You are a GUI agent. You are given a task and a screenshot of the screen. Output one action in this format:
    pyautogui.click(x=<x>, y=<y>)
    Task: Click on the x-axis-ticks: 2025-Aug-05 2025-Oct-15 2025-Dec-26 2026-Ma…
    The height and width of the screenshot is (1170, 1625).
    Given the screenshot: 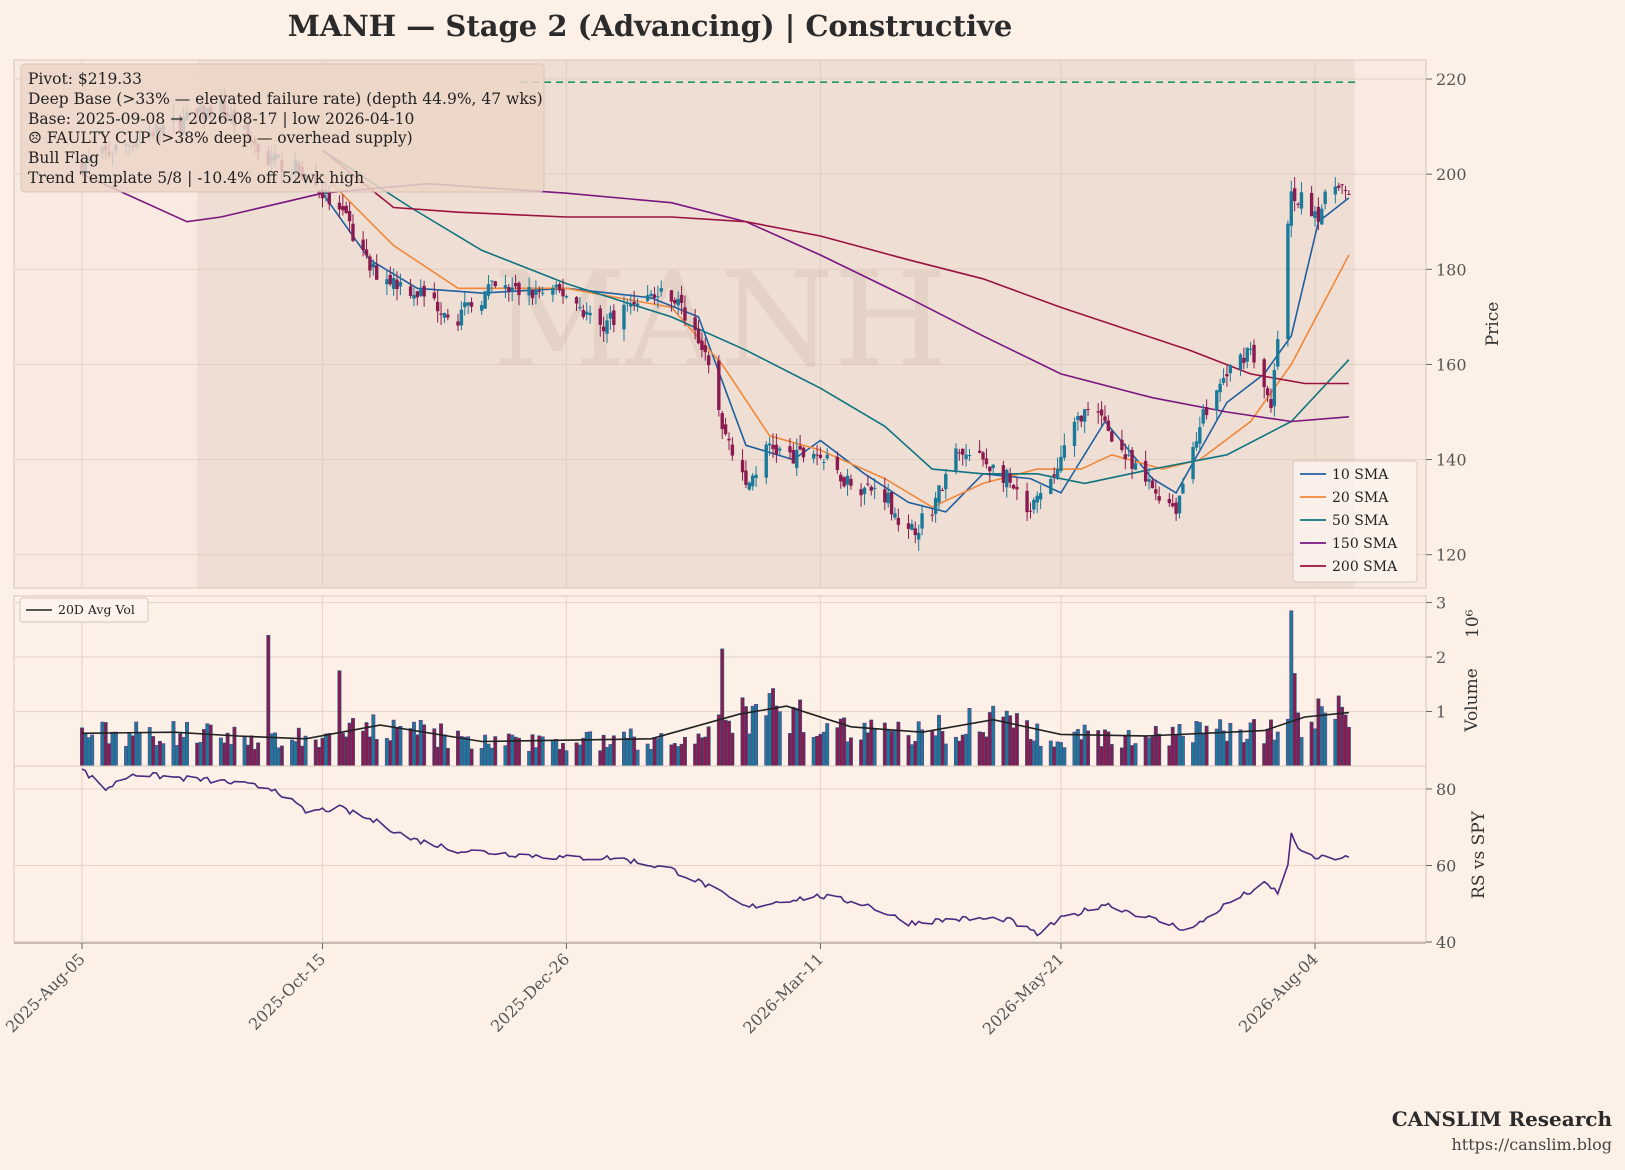 What is the action you would take?
    pyautogui.click(x=662, y=990)
    